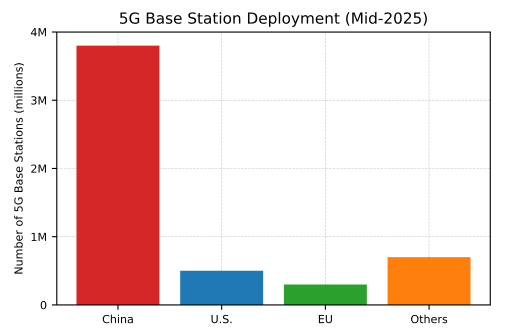 Image resolution: width=507 pixels, height=330 pixels. Describe the element at coordinates (38, 32) in the screenshot. I see `y-tick-label: 4M` at that location.